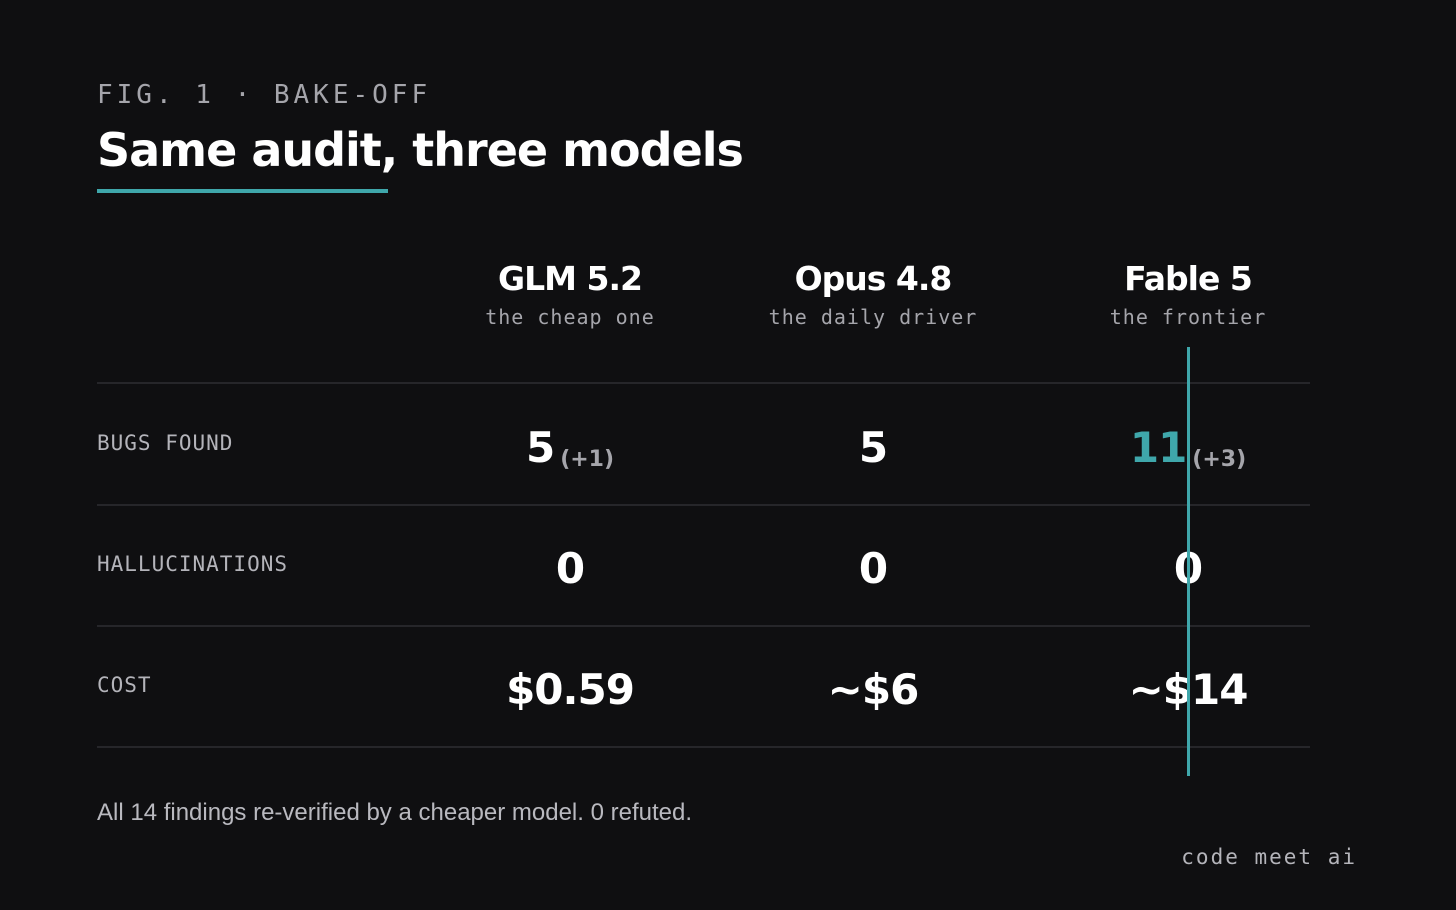  Describe the element at coordinates (873, 317) in the screenshot. I see `column-subtitle: the daily driver` at that location.